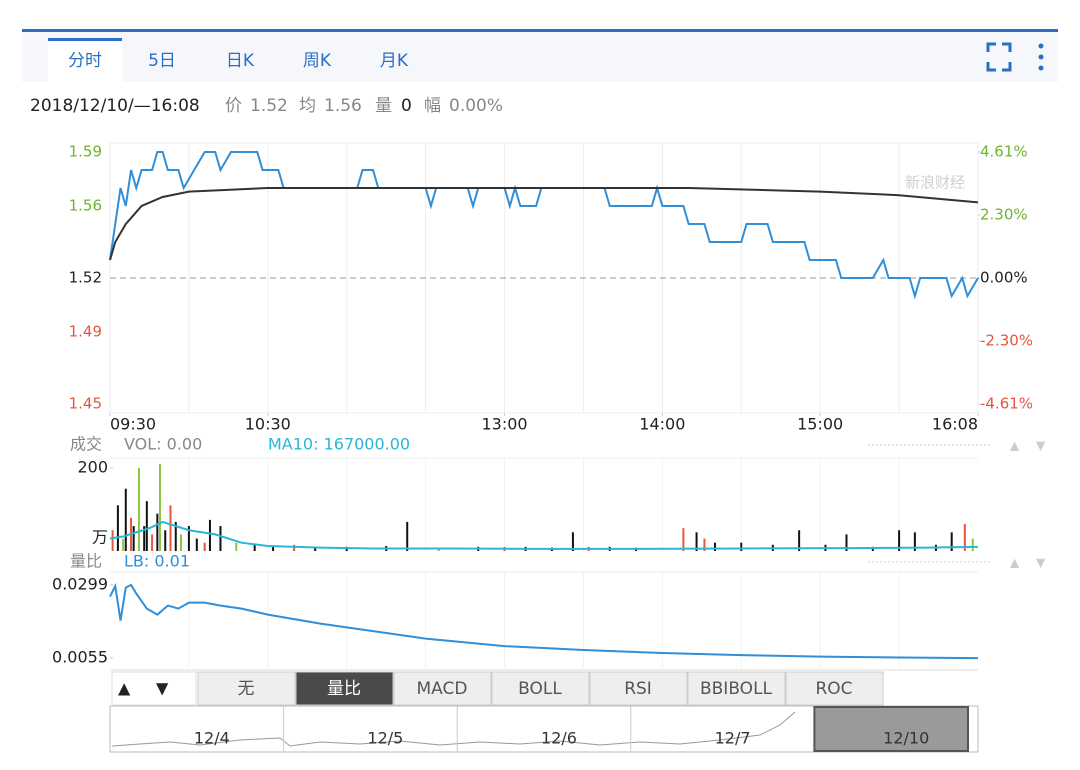 The width and height of the screenshot is (1080, 770). I want to click on indicator-tab: ROC, so click(833, 689).